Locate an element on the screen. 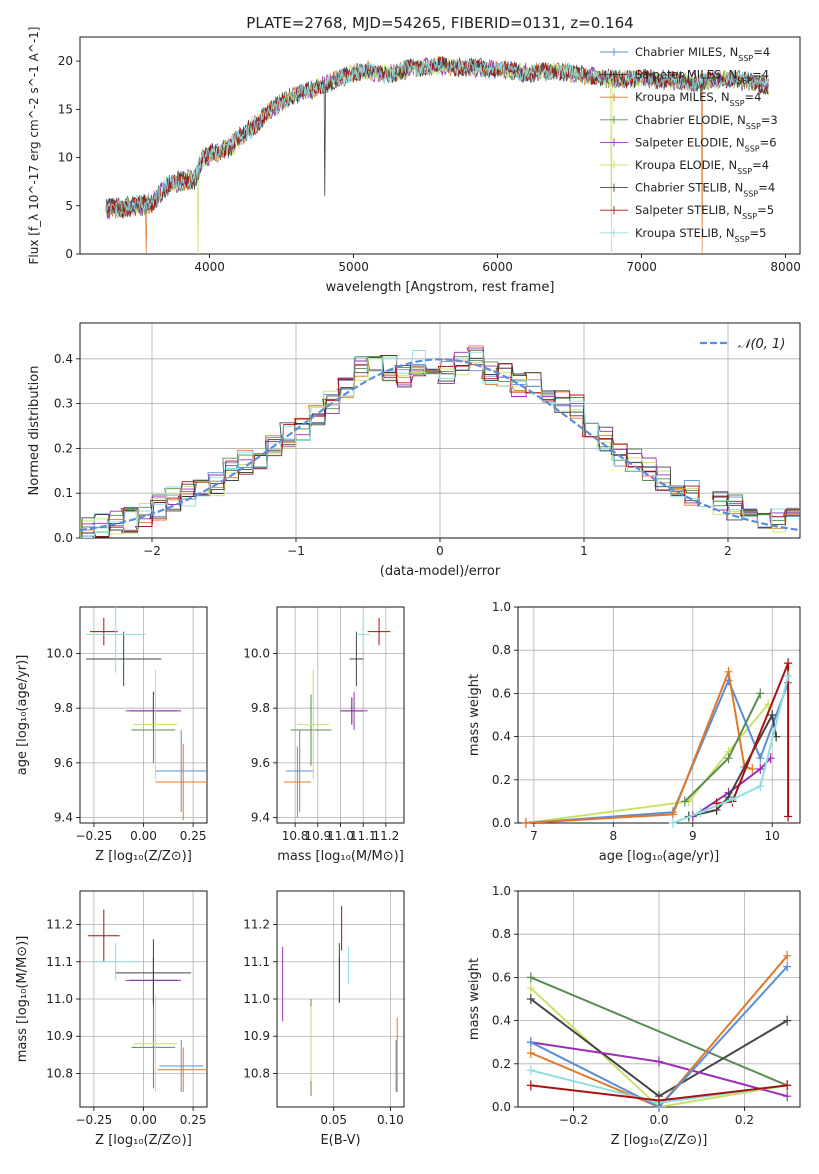 This screenshot has height=1174, width=819. y-tick-label: 0 is located at coordinates (69, 254).